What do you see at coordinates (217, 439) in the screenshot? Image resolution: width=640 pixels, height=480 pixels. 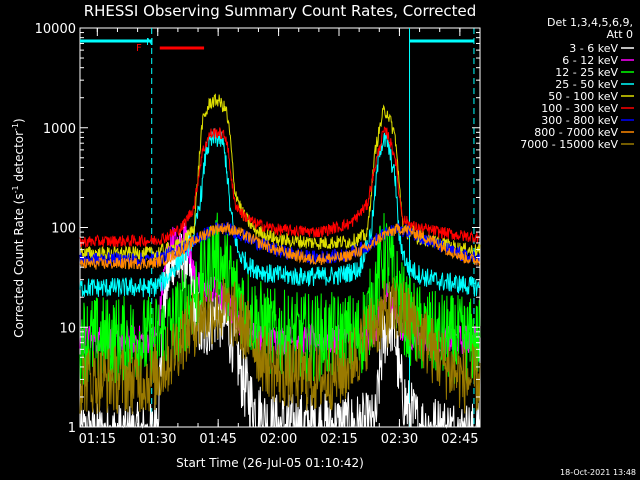 I see `x-tick-label-01:45: 01:45` at bounding box center [217, 439].